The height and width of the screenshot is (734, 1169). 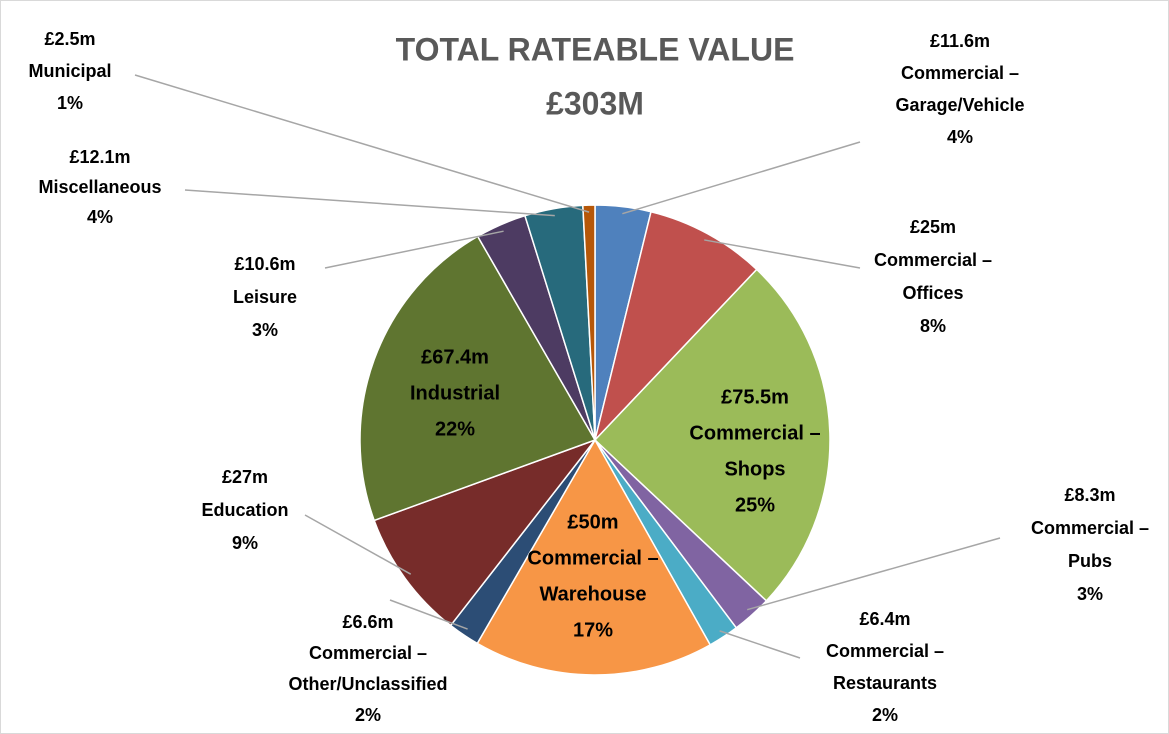 What do you see at coordinates (1090, 561) in the screenshot?
I see `data-label: Pubs` at bounding box center [1090, 561].